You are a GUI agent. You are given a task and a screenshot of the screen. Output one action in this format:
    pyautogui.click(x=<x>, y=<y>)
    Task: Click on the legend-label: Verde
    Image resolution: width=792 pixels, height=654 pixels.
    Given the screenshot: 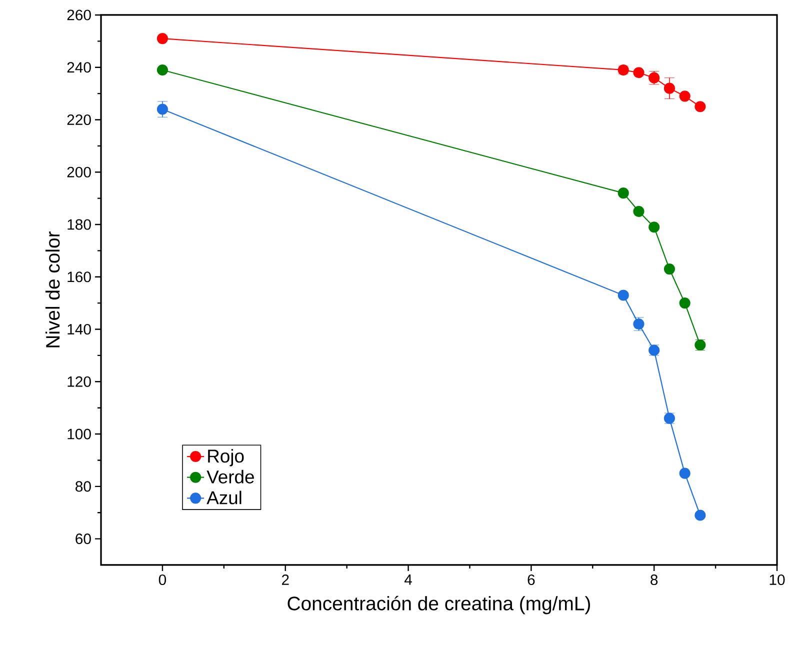 What is the action you would take?
    pyautogui.click(x=230, y=477)
    